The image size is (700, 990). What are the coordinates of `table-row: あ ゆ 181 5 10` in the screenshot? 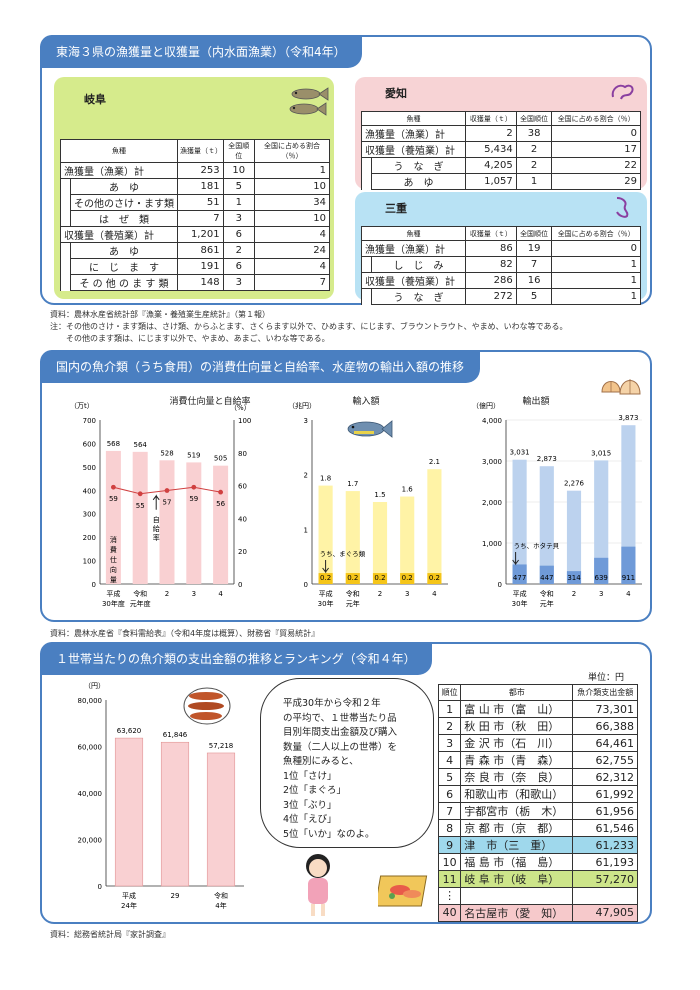 It's located at (195, 186).